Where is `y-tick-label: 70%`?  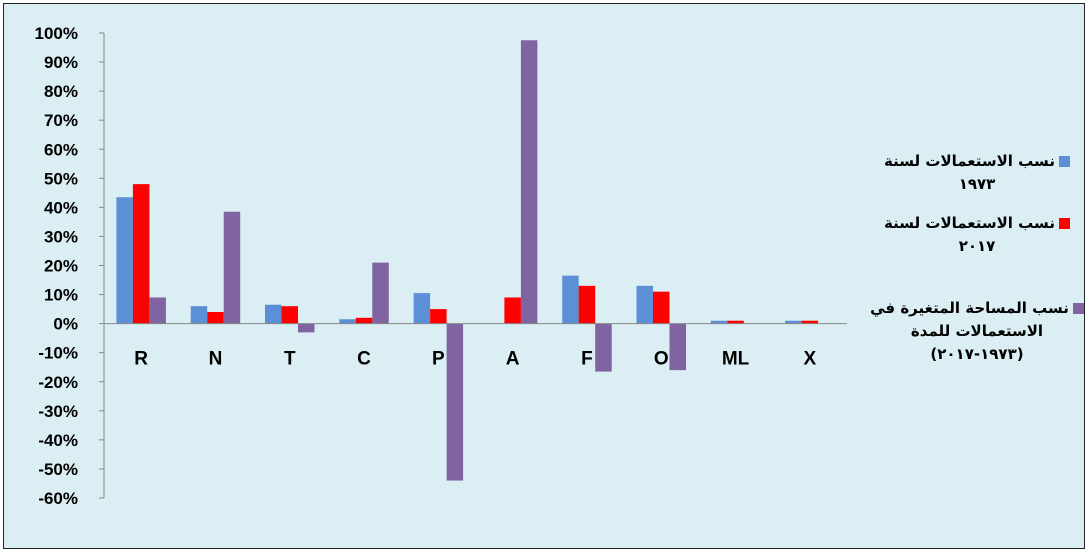 y-tick-label: 70% is located at coordinates (61, 120).